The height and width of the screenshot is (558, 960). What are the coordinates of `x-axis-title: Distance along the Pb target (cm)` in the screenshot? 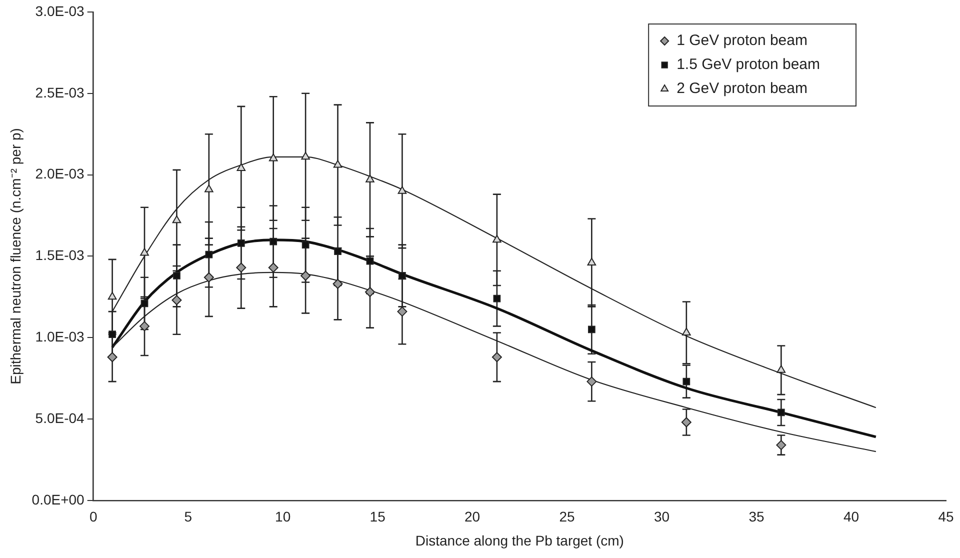 It's located at (519, 540).